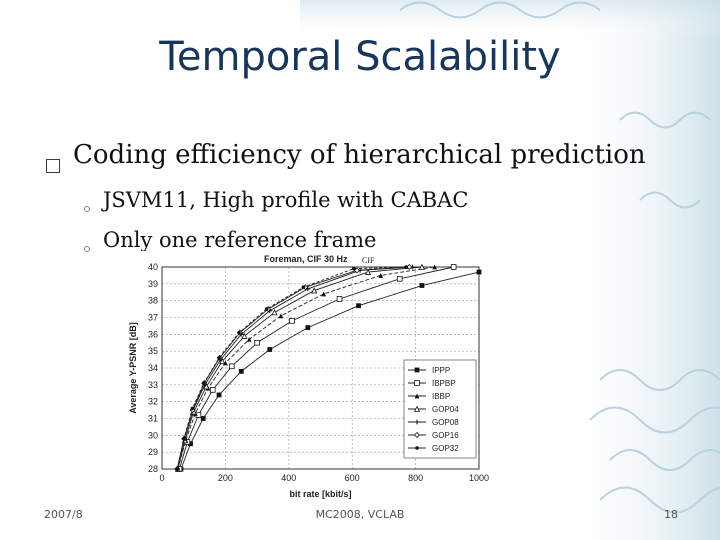 The image size is (720, 540). Describe the element at coordinates (153, 385) in the screenshot. I see `y-tick-label: 33` at that location.